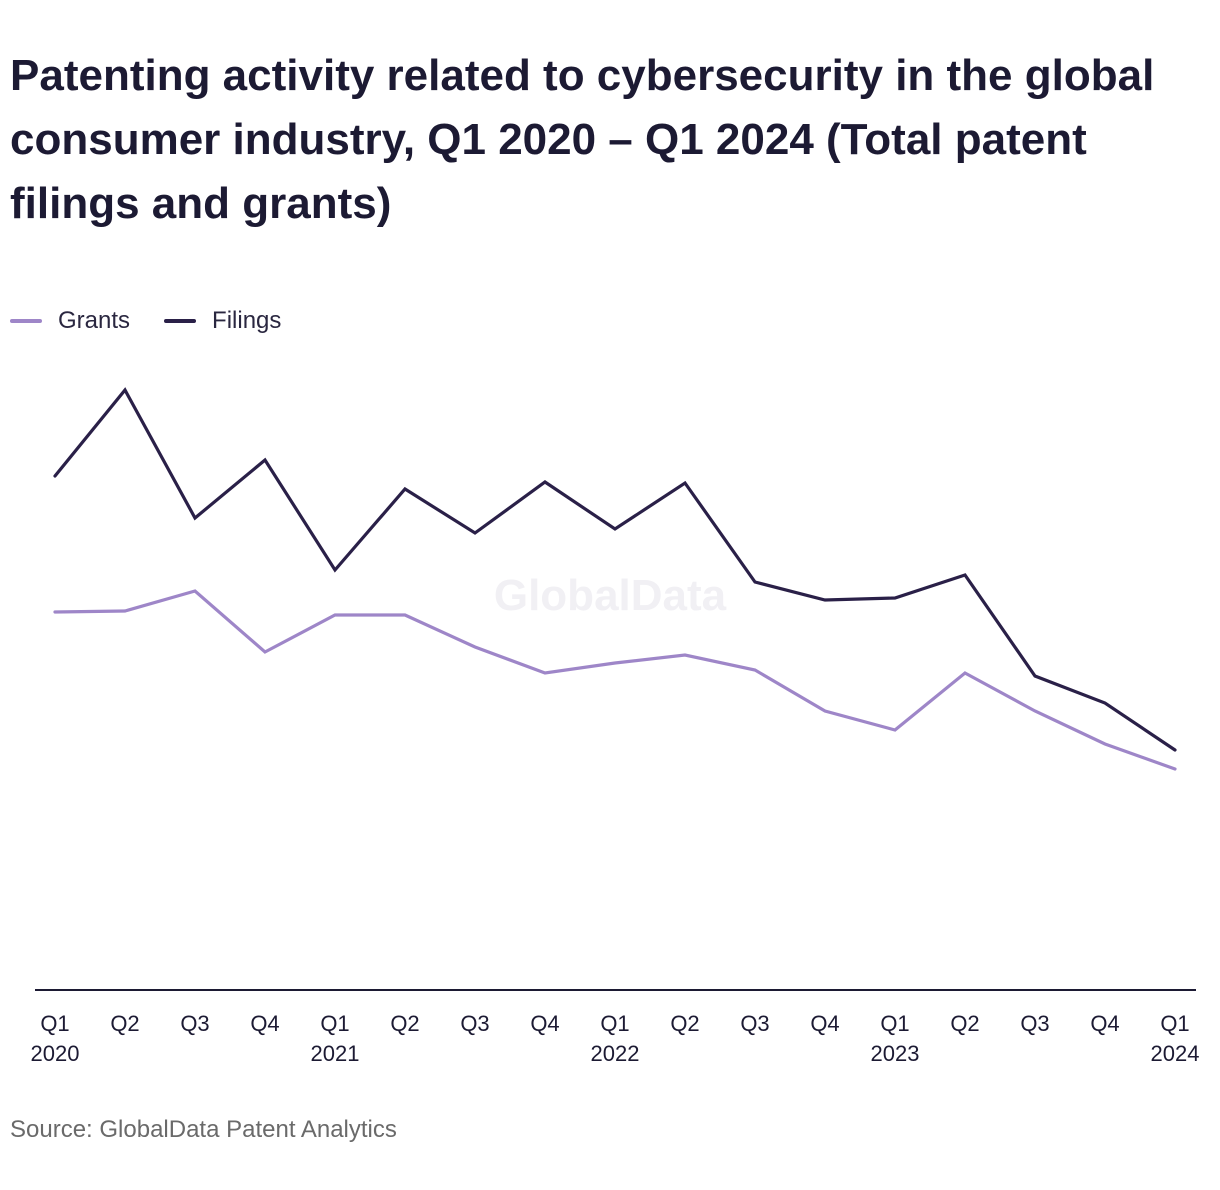 The image size is (1220, 1190). Describe the element at coordinates (94, 320) in the screenshot. I see `legend-label-grants: Grants` at that location.